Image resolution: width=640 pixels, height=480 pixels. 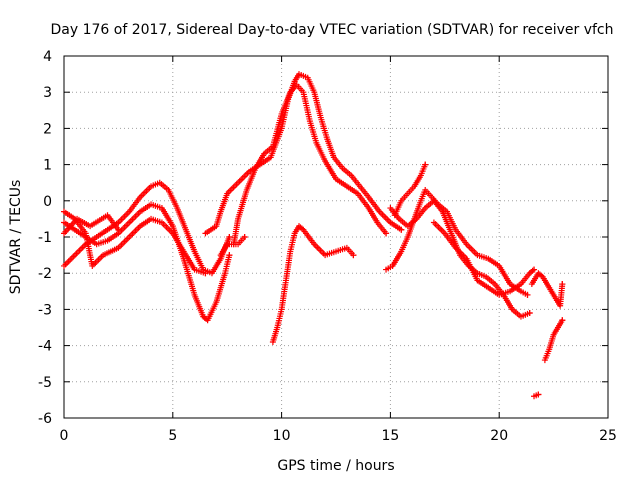 What do you see at coordinates (47, 202) in the screenshot?
I see `y-tick-label: 0` at bounding box center [47, 202].